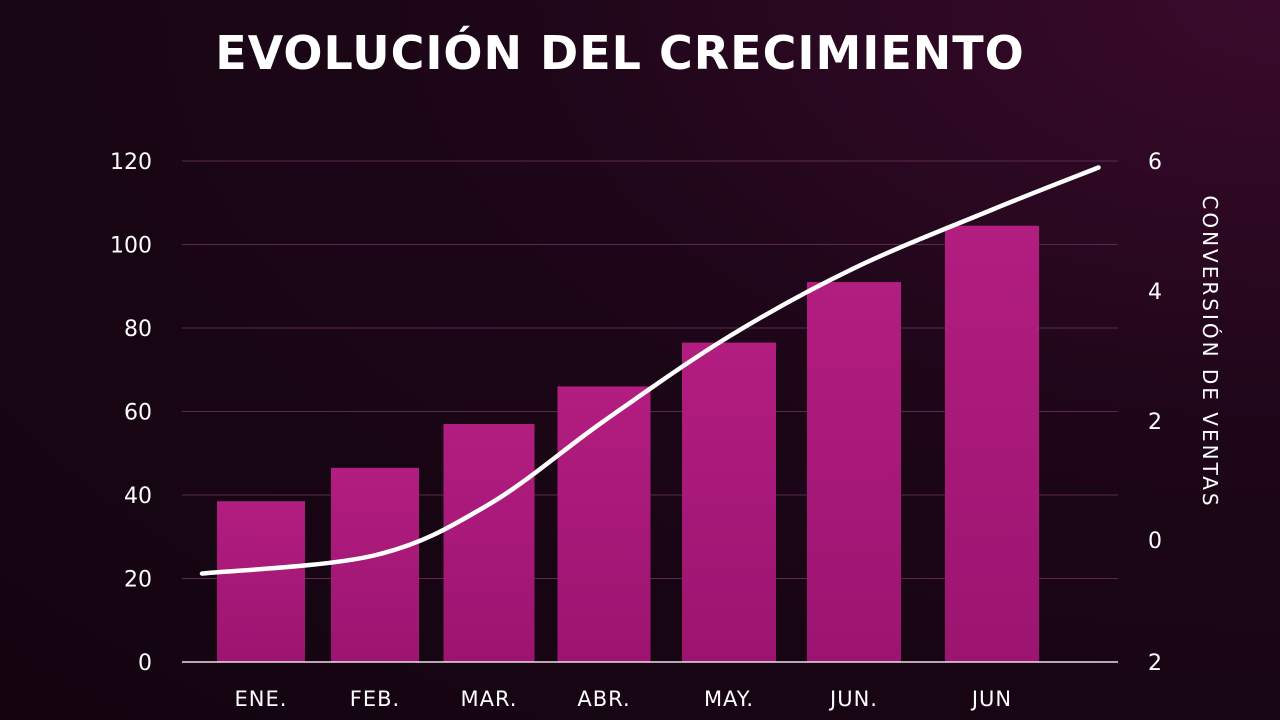 The width and height of the screenshot is (1280, 720). What do you see at coordinates (138, 496) in the screenshot?
I see `left-tick-label: 40` at bounding box center [138, 496].